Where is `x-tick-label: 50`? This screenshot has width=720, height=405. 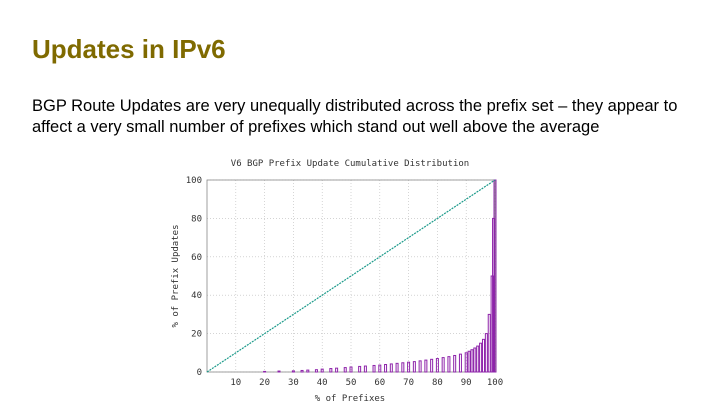 x-tick-label: 50 is located at coordinates (351, 383).